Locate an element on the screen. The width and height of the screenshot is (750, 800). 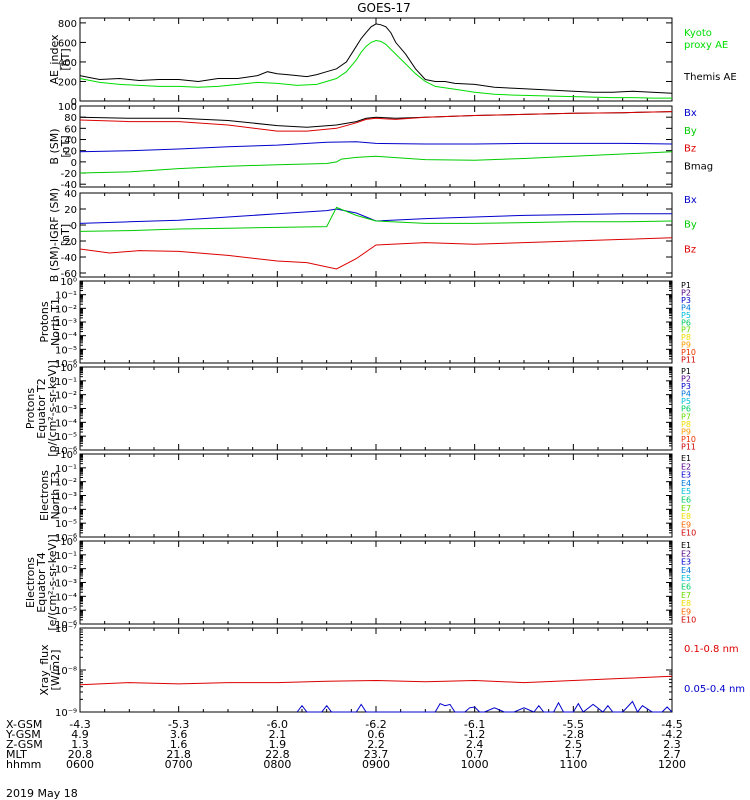
side-label: Bx is located at coordinates (690, 200).